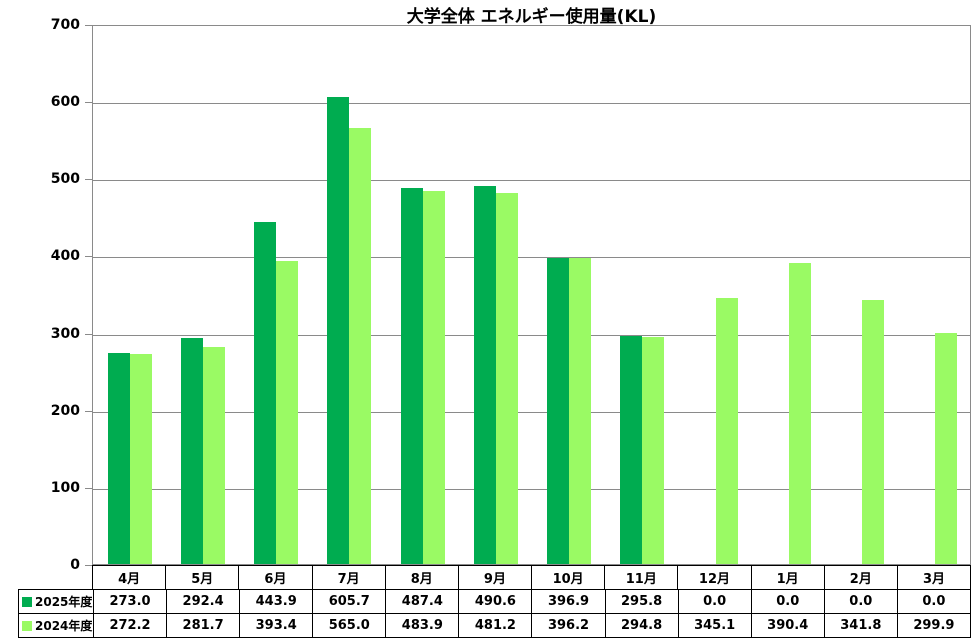 This screenshot has width=977, height=638. I want to click on value-cell: 292.4, so click(202, 601).